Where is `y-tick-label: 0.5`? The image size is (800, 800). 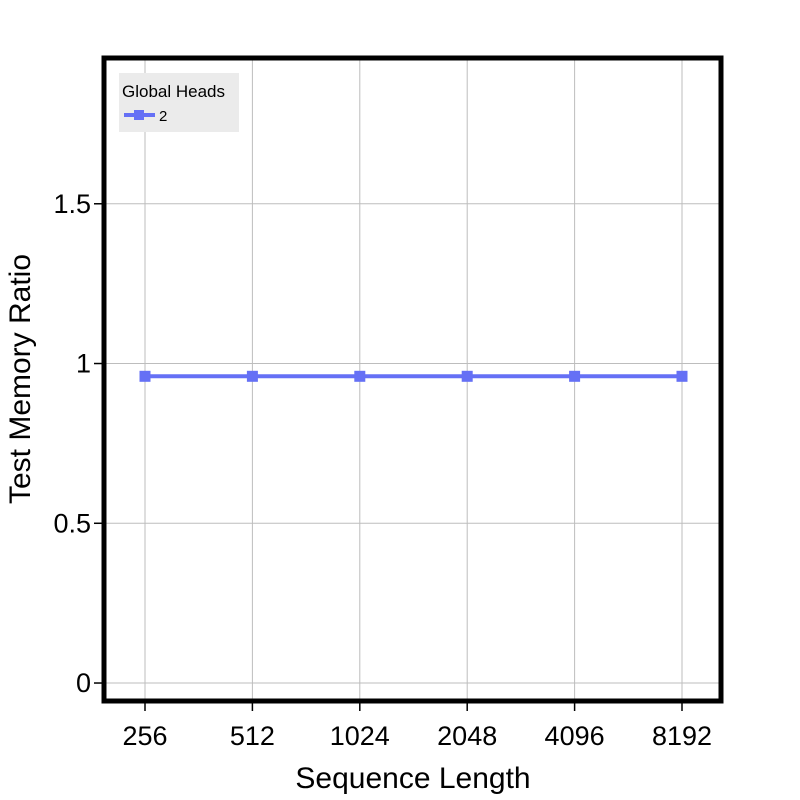 y-tick-label: 0.5 is located at coordinates (72, 523).